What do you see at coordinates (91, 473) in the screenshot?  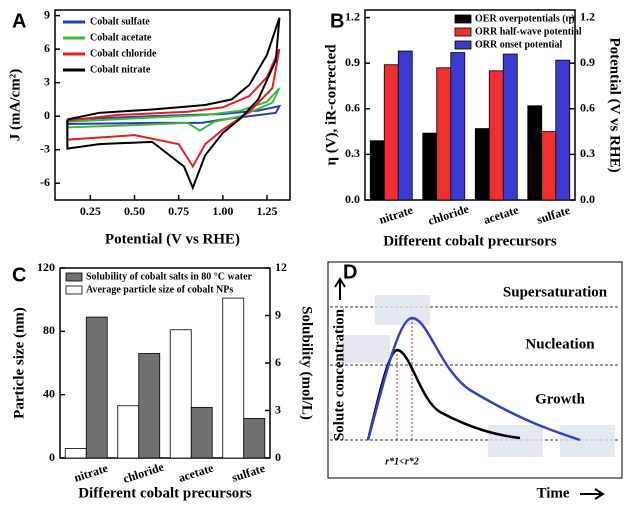 I see `x-tick-label: nitrate` at bounding box center [91, 473].